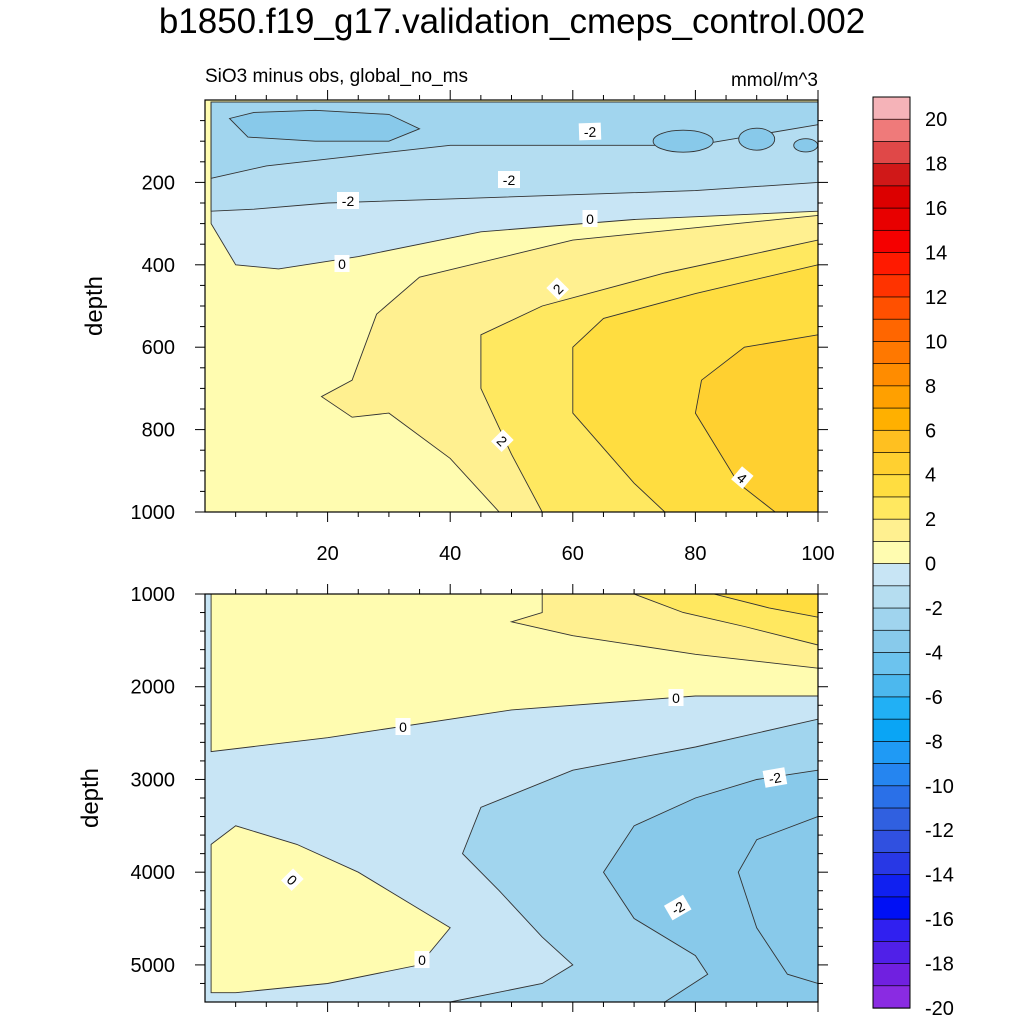 The width and height of the screenshot is (1024, 1029). Describe the element at coordinates (710, 885) in the screenshot. I see `lower-negative-band--2` at that location.